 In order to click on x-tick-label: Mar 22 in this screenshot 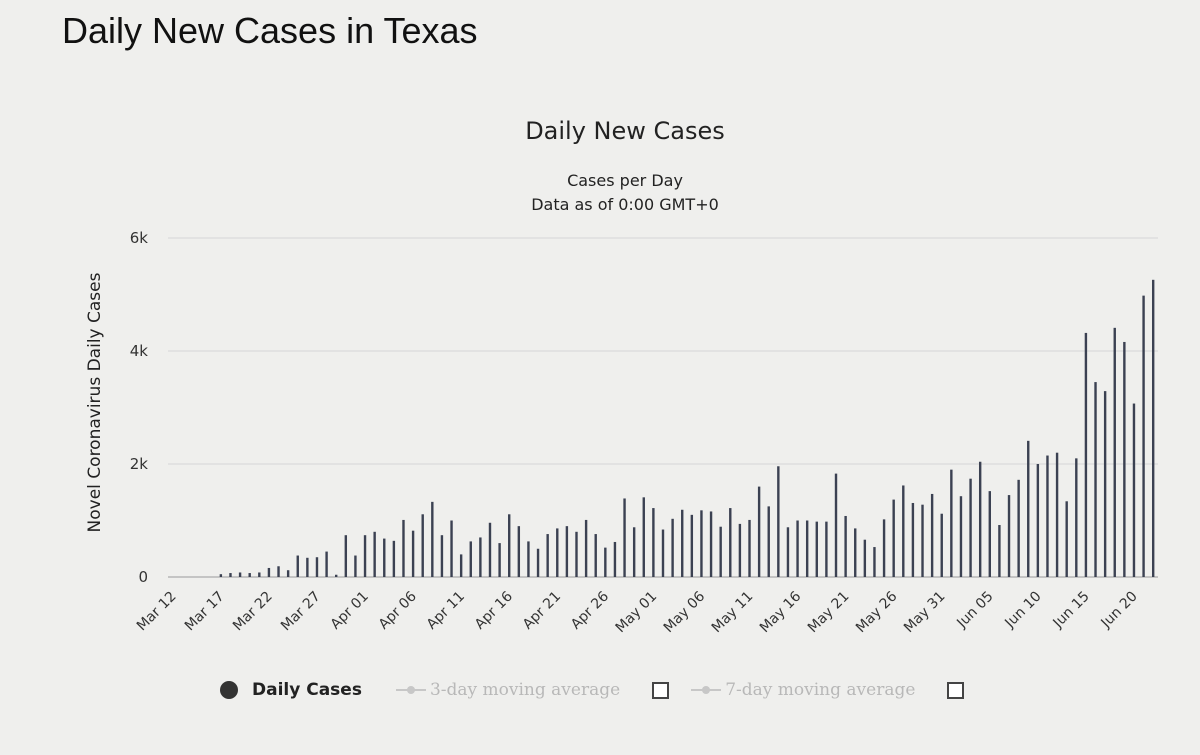, I will do `click(253, 612)`.